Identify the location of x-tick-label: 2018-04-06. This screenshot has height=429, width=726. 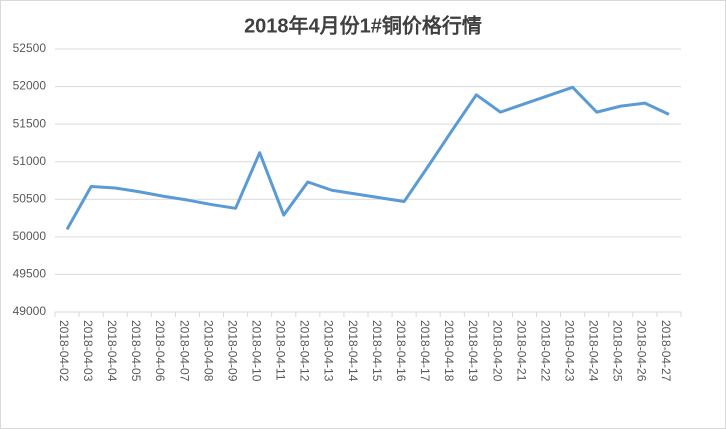
(160, 351).